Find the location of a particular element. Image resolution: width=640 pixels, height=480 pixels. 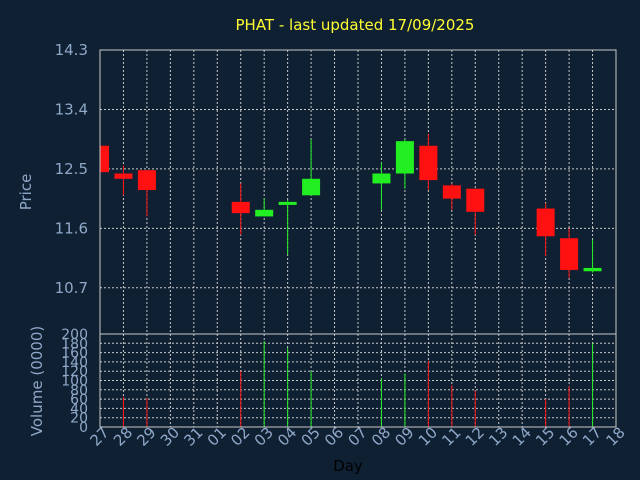

volume-bars is located at coordinates (358, 383).